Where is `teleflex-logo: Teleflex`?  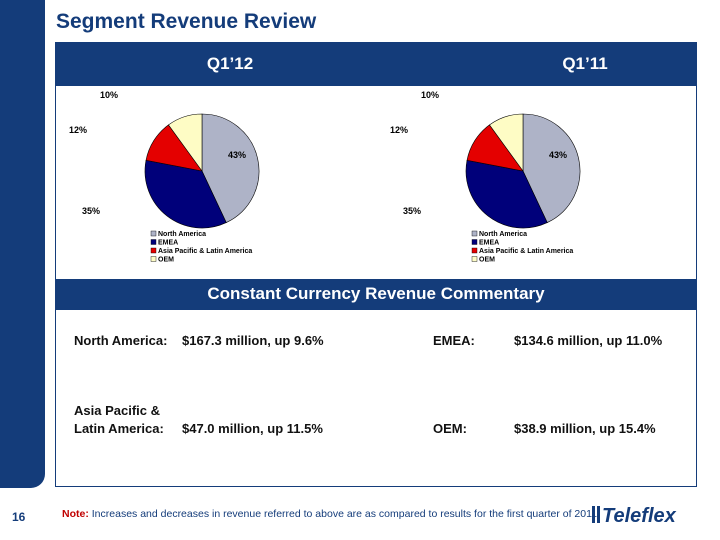 teleflex-logo: Teleflex is located at coordinates (634, 516).